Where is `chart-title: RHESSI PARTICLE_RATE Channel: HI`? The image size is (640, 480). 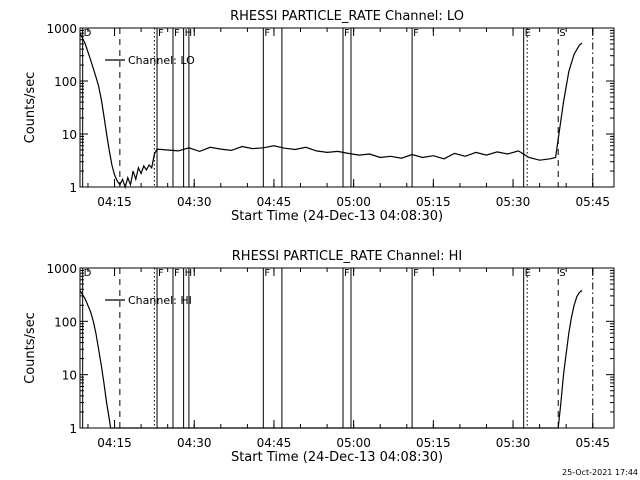 chart-title: RHESSI PARTICLE_RATE Channel: HI is located at coordinates (347, 256).